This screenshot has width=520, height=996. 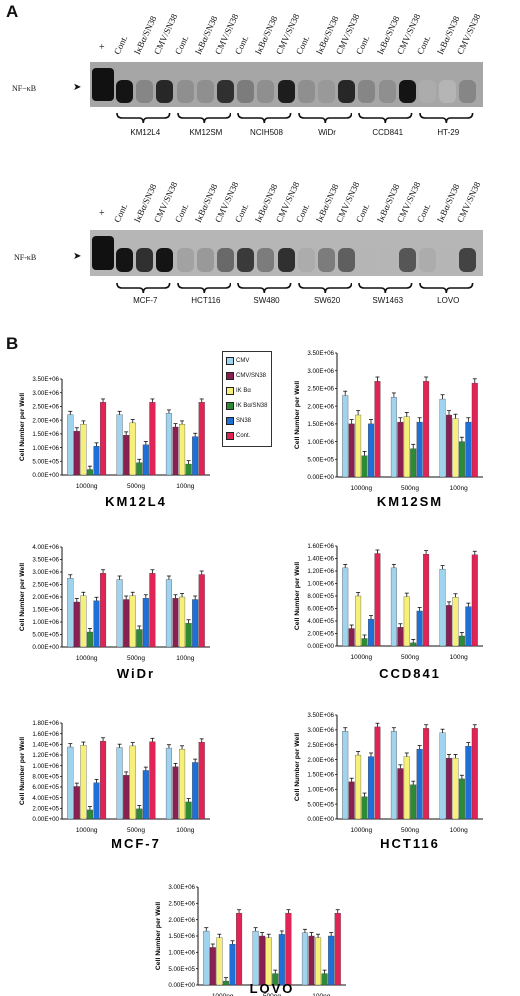 I want to click on y-tick-label: 1.60E+06, so click(x=320, y=546).